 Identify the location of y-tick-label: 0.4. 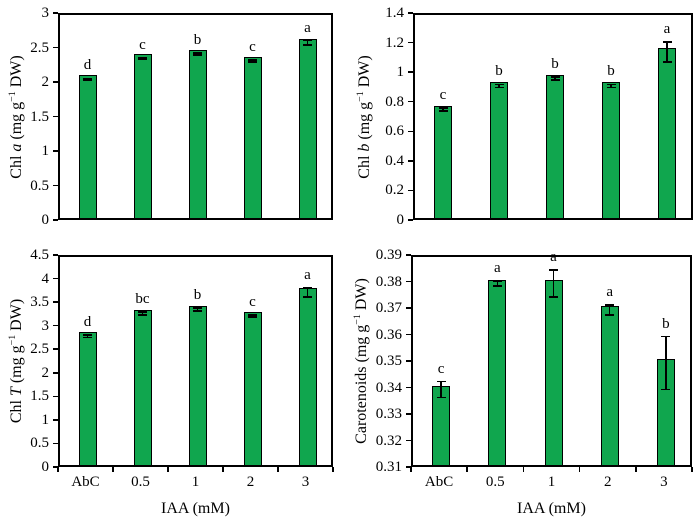
(394, 160).